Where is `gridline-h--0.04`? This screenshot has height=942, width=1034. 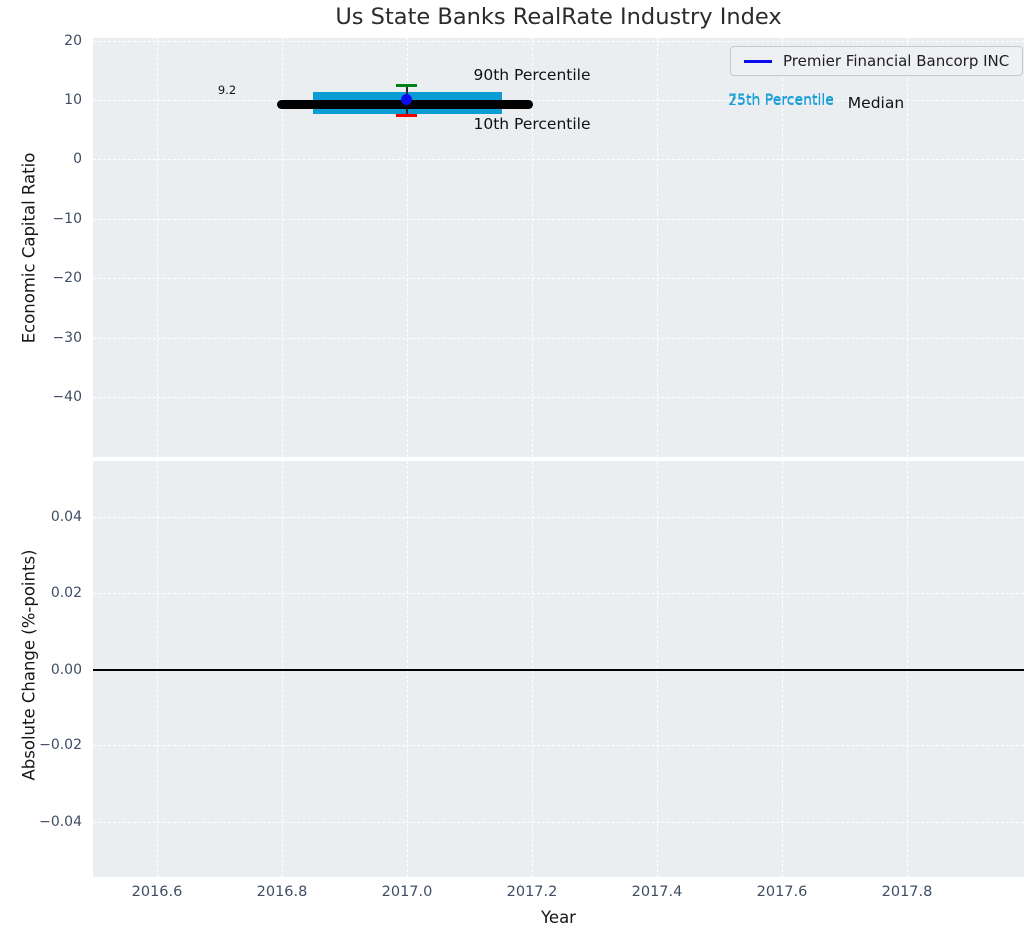 gridline-h--0.04 is located at coordinates (558, 822).